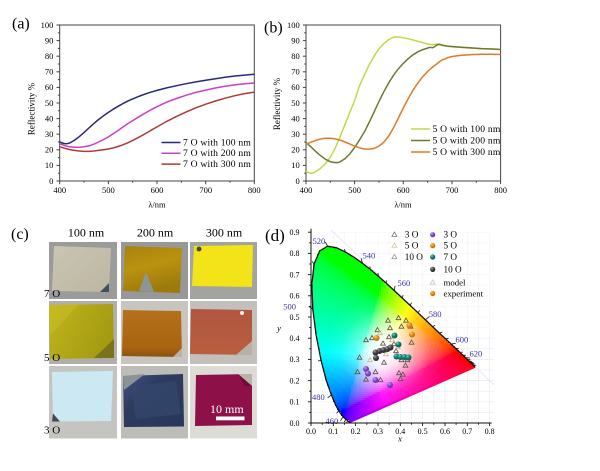 The height and width of the screenshot is (471, 600). Describe the element at coordinates (275, 235) in the screenshot. I see `svg-text: (d)` at that location.